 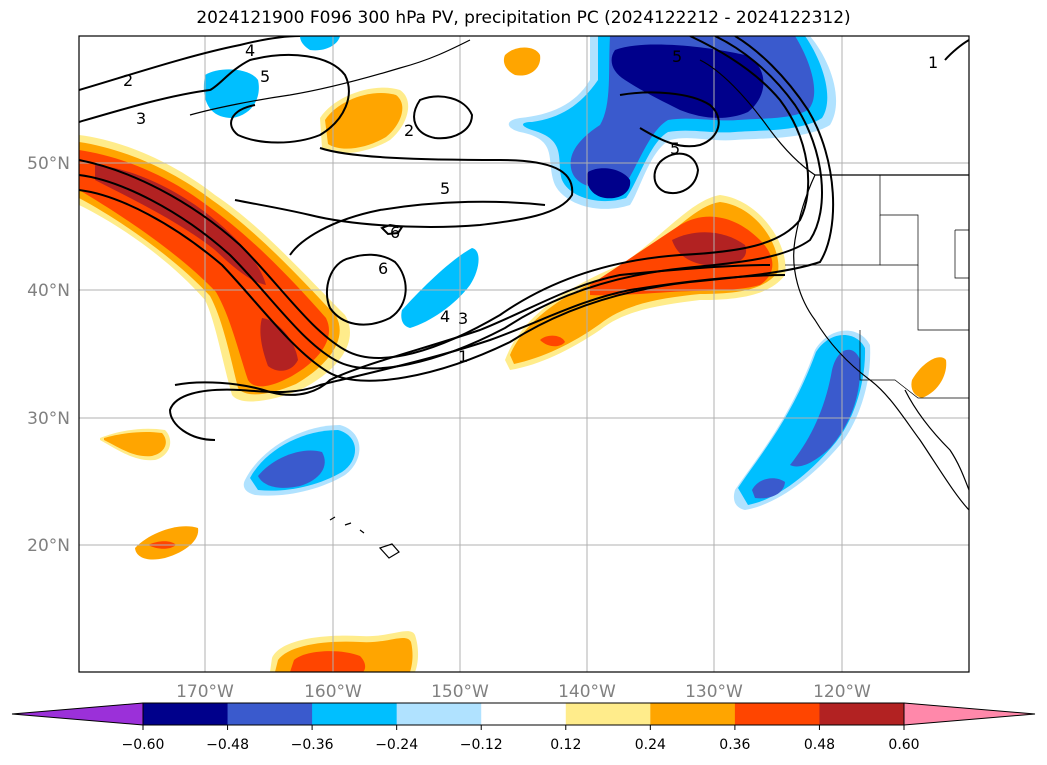 What do you see at coordinates (523, 692) in the screenshot?
I see `longitude-labels: 170°W 160°W 150°W 140°W 130°W 120°W` at bounding box center [523, 692].